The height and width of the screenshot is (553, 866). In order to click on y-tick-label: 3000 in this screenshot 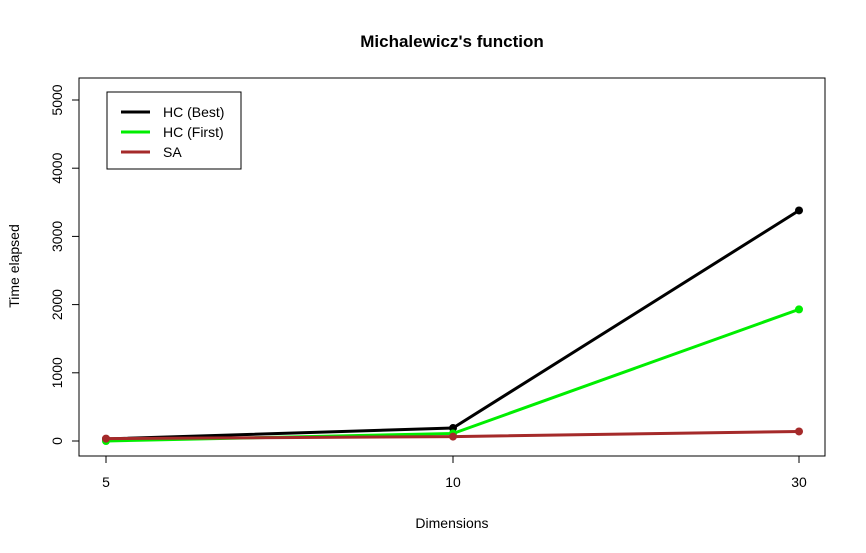, I will do `click(57, 236)`.